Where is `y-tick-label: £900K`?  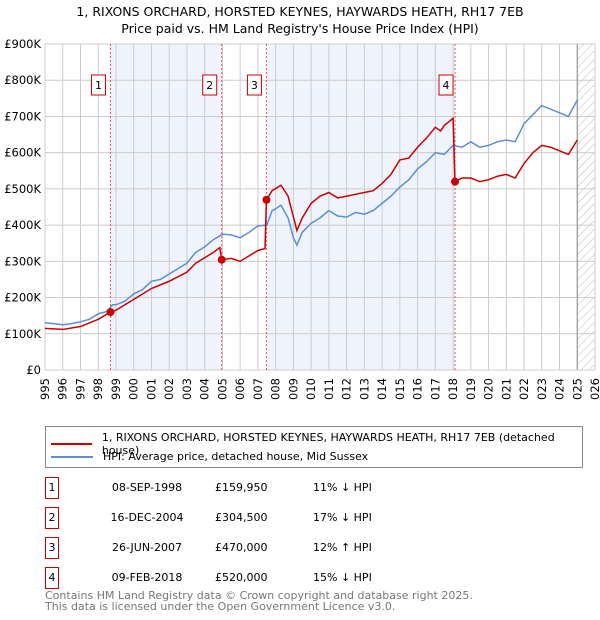
y-tick-label: £900K is located at coordinates (22, 44).